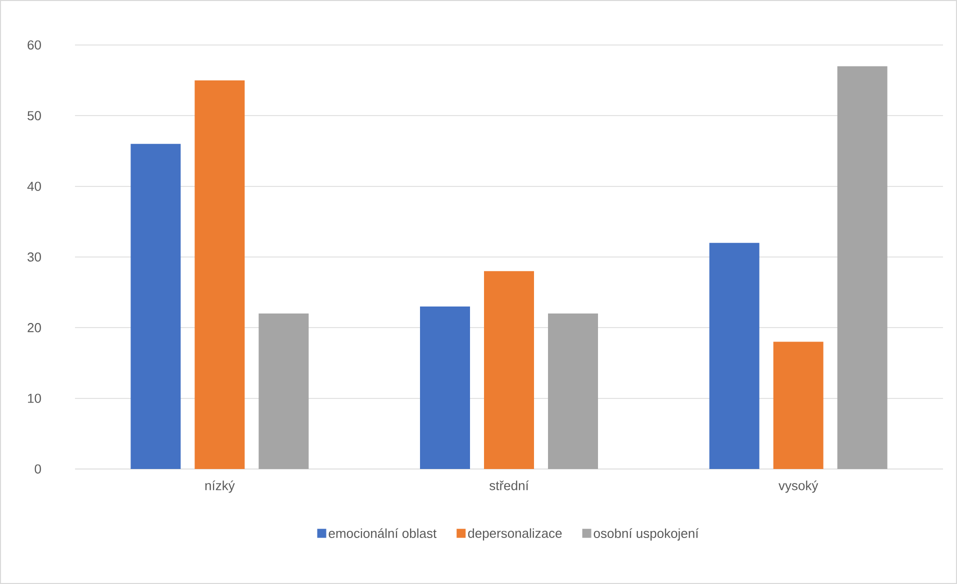  I want to click on legend-label: depersonalizace, so click(515, 534).